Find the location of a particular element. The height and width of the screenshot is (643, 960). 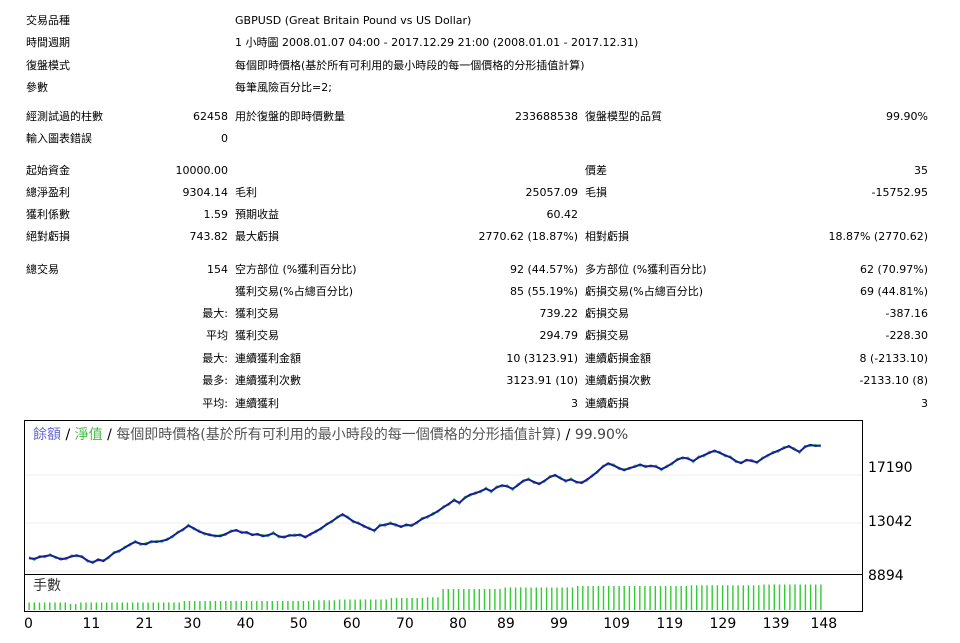

y-tick-0: 17190 is located at coordinates (890, 468).